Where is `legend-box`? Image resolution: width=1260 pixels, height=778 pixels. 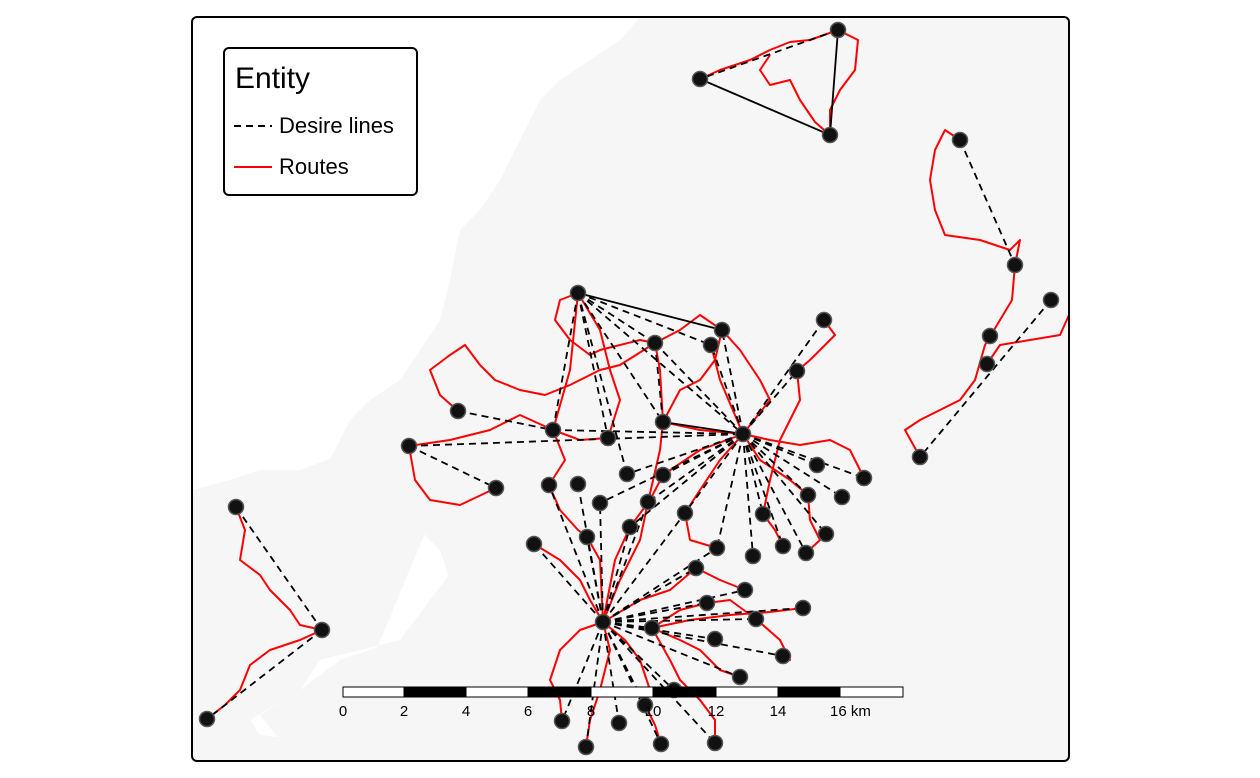 legend-box is located at coordinates (320, 121).